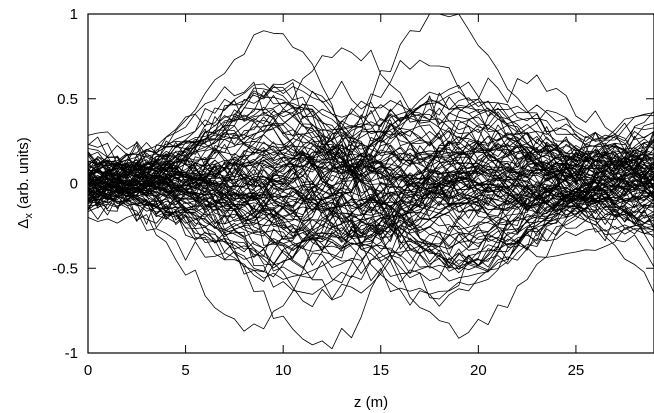  What do you see at coordinates (185, 370) in the screenshot?
I see `x-tick-label: 5` at bounding box center [185, 370].